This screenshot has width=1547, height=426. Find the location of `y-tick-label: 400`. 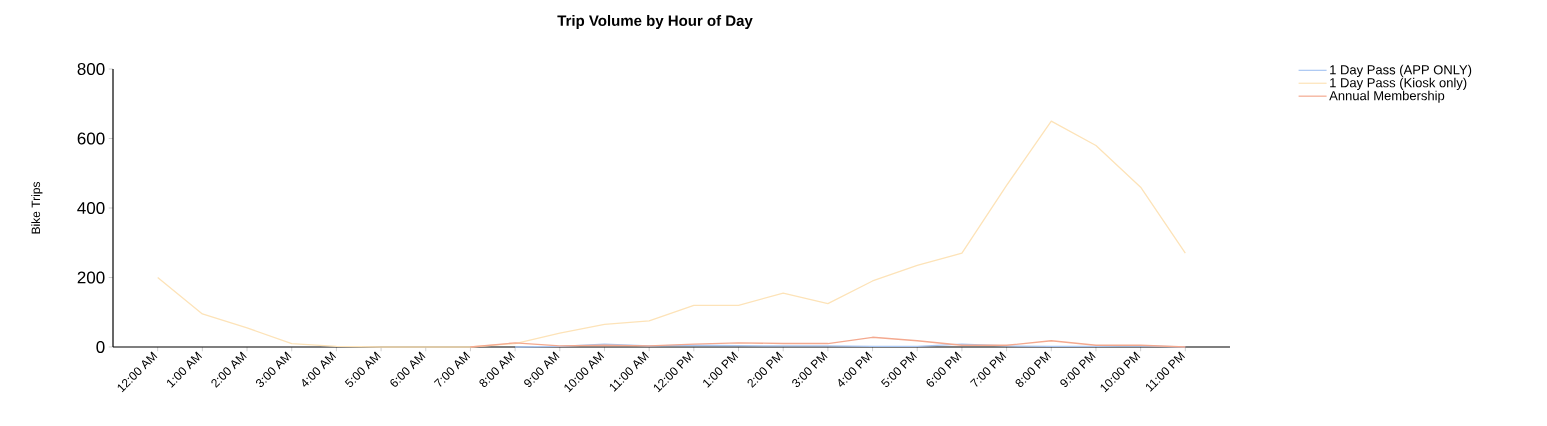

y-tick-label: 400 is located at coordinates (91, 208).